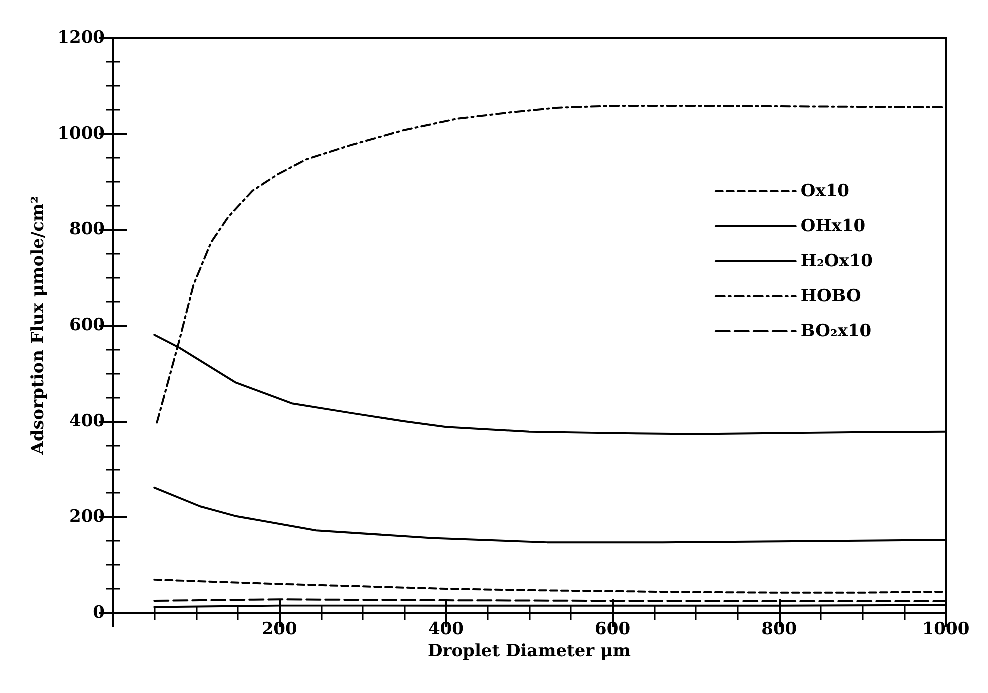 The height and width of the screenshot is (693, 988). What do you see at coordinates (82, 38) in the screenshot?
I see `y-tick-label: 1200` at bounding box center [82, 38].